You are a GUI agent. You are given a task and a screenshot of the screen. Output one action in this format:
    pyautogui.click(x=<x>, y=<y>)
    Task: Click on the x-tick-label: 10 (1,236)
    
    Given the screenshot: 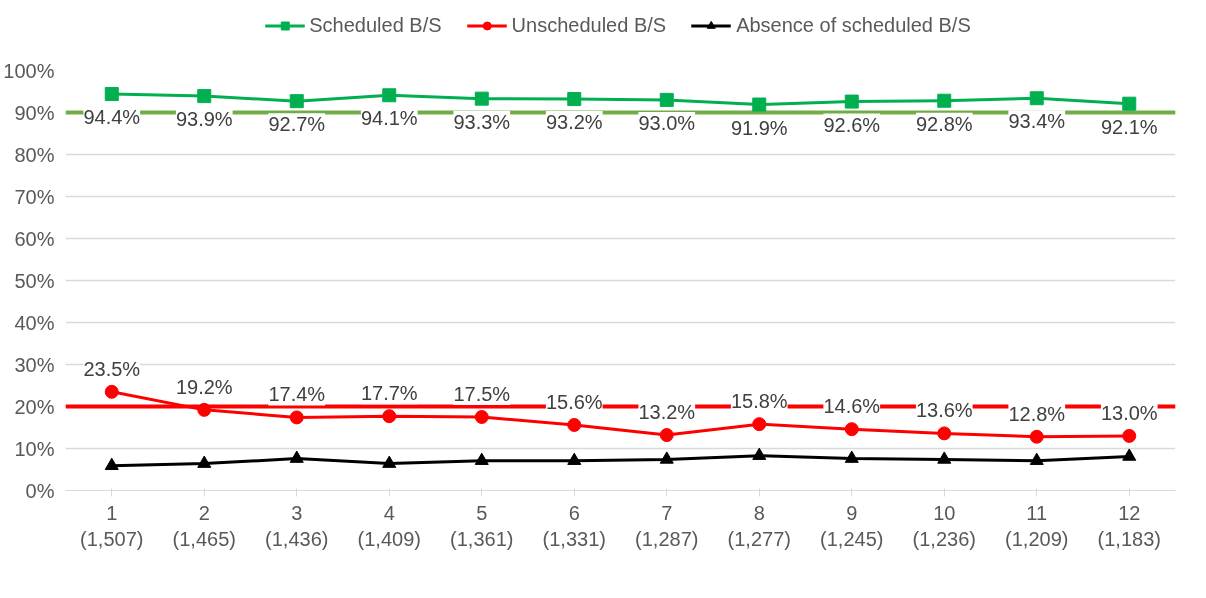 What is the action you would take?
    pyautogui.click(x=944, y=525)
    